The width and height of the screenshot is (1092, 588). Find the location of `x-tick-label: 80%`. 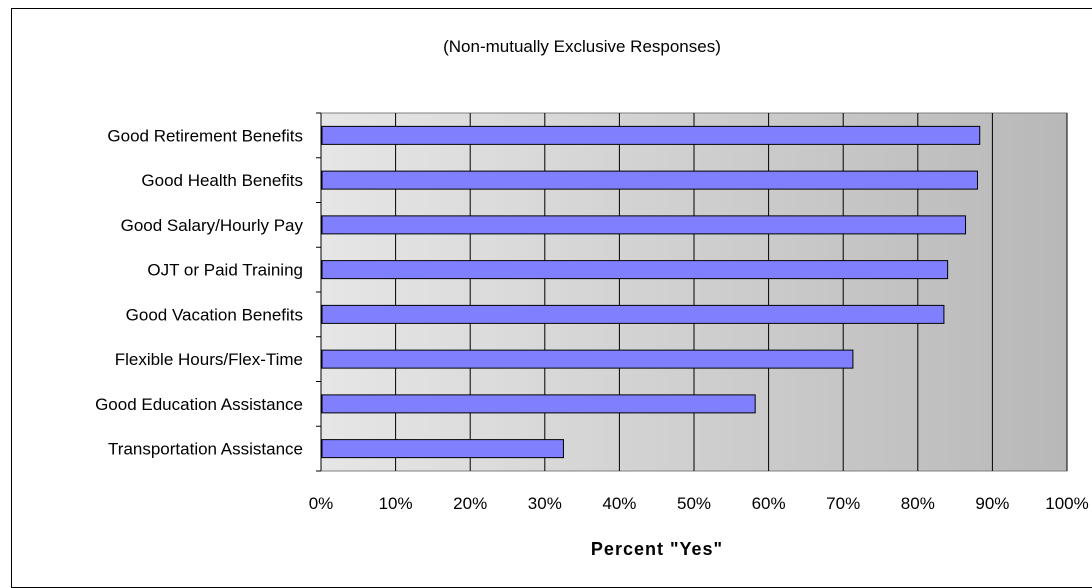

x-tick-label: 80% is located at coordinates (918, 503).